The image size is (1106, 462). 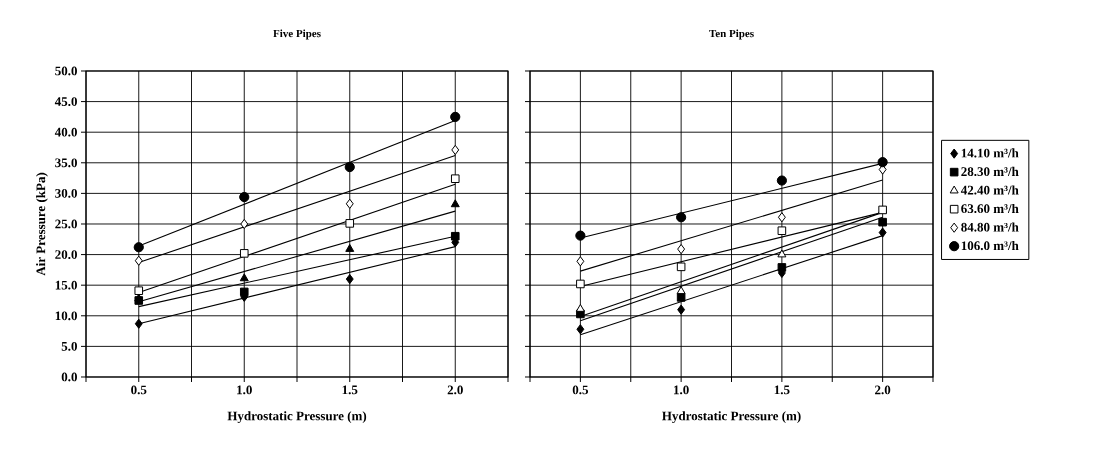 What do you see at coordinates (69, 346) in the screenshot?
I see `y-tick-label: 5.0` at bounding box center [69, 346].